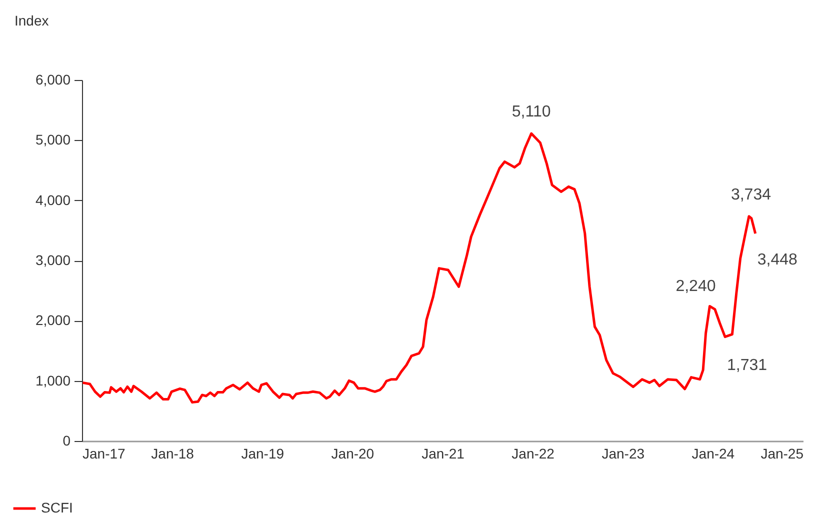  I want to click on x-tick-label: Jan-21, so click(443, 454).